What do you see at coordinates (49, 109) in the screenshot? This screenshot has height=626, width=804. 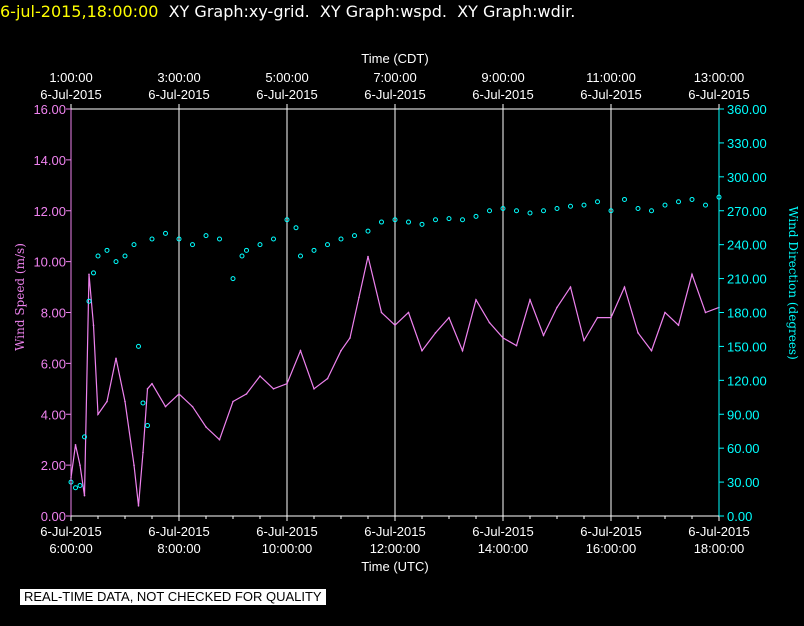 I see `left-tick-label: 16.00` at bounding box center [49, 109].